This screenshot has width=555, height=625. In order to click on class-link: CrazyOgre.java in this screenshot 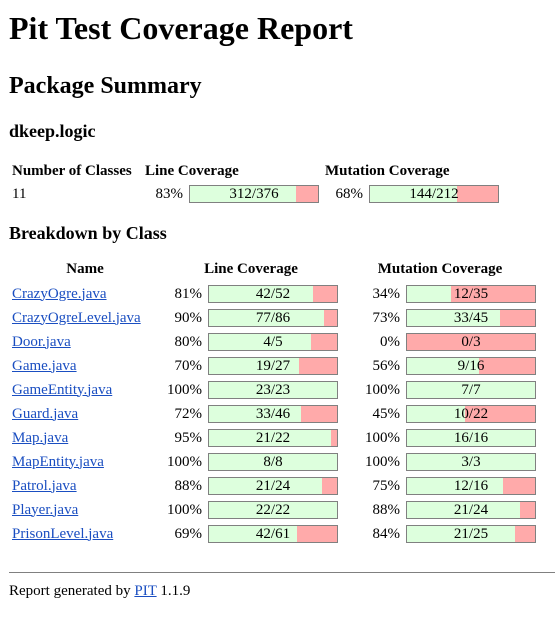, I will do `click(59, 293)`.